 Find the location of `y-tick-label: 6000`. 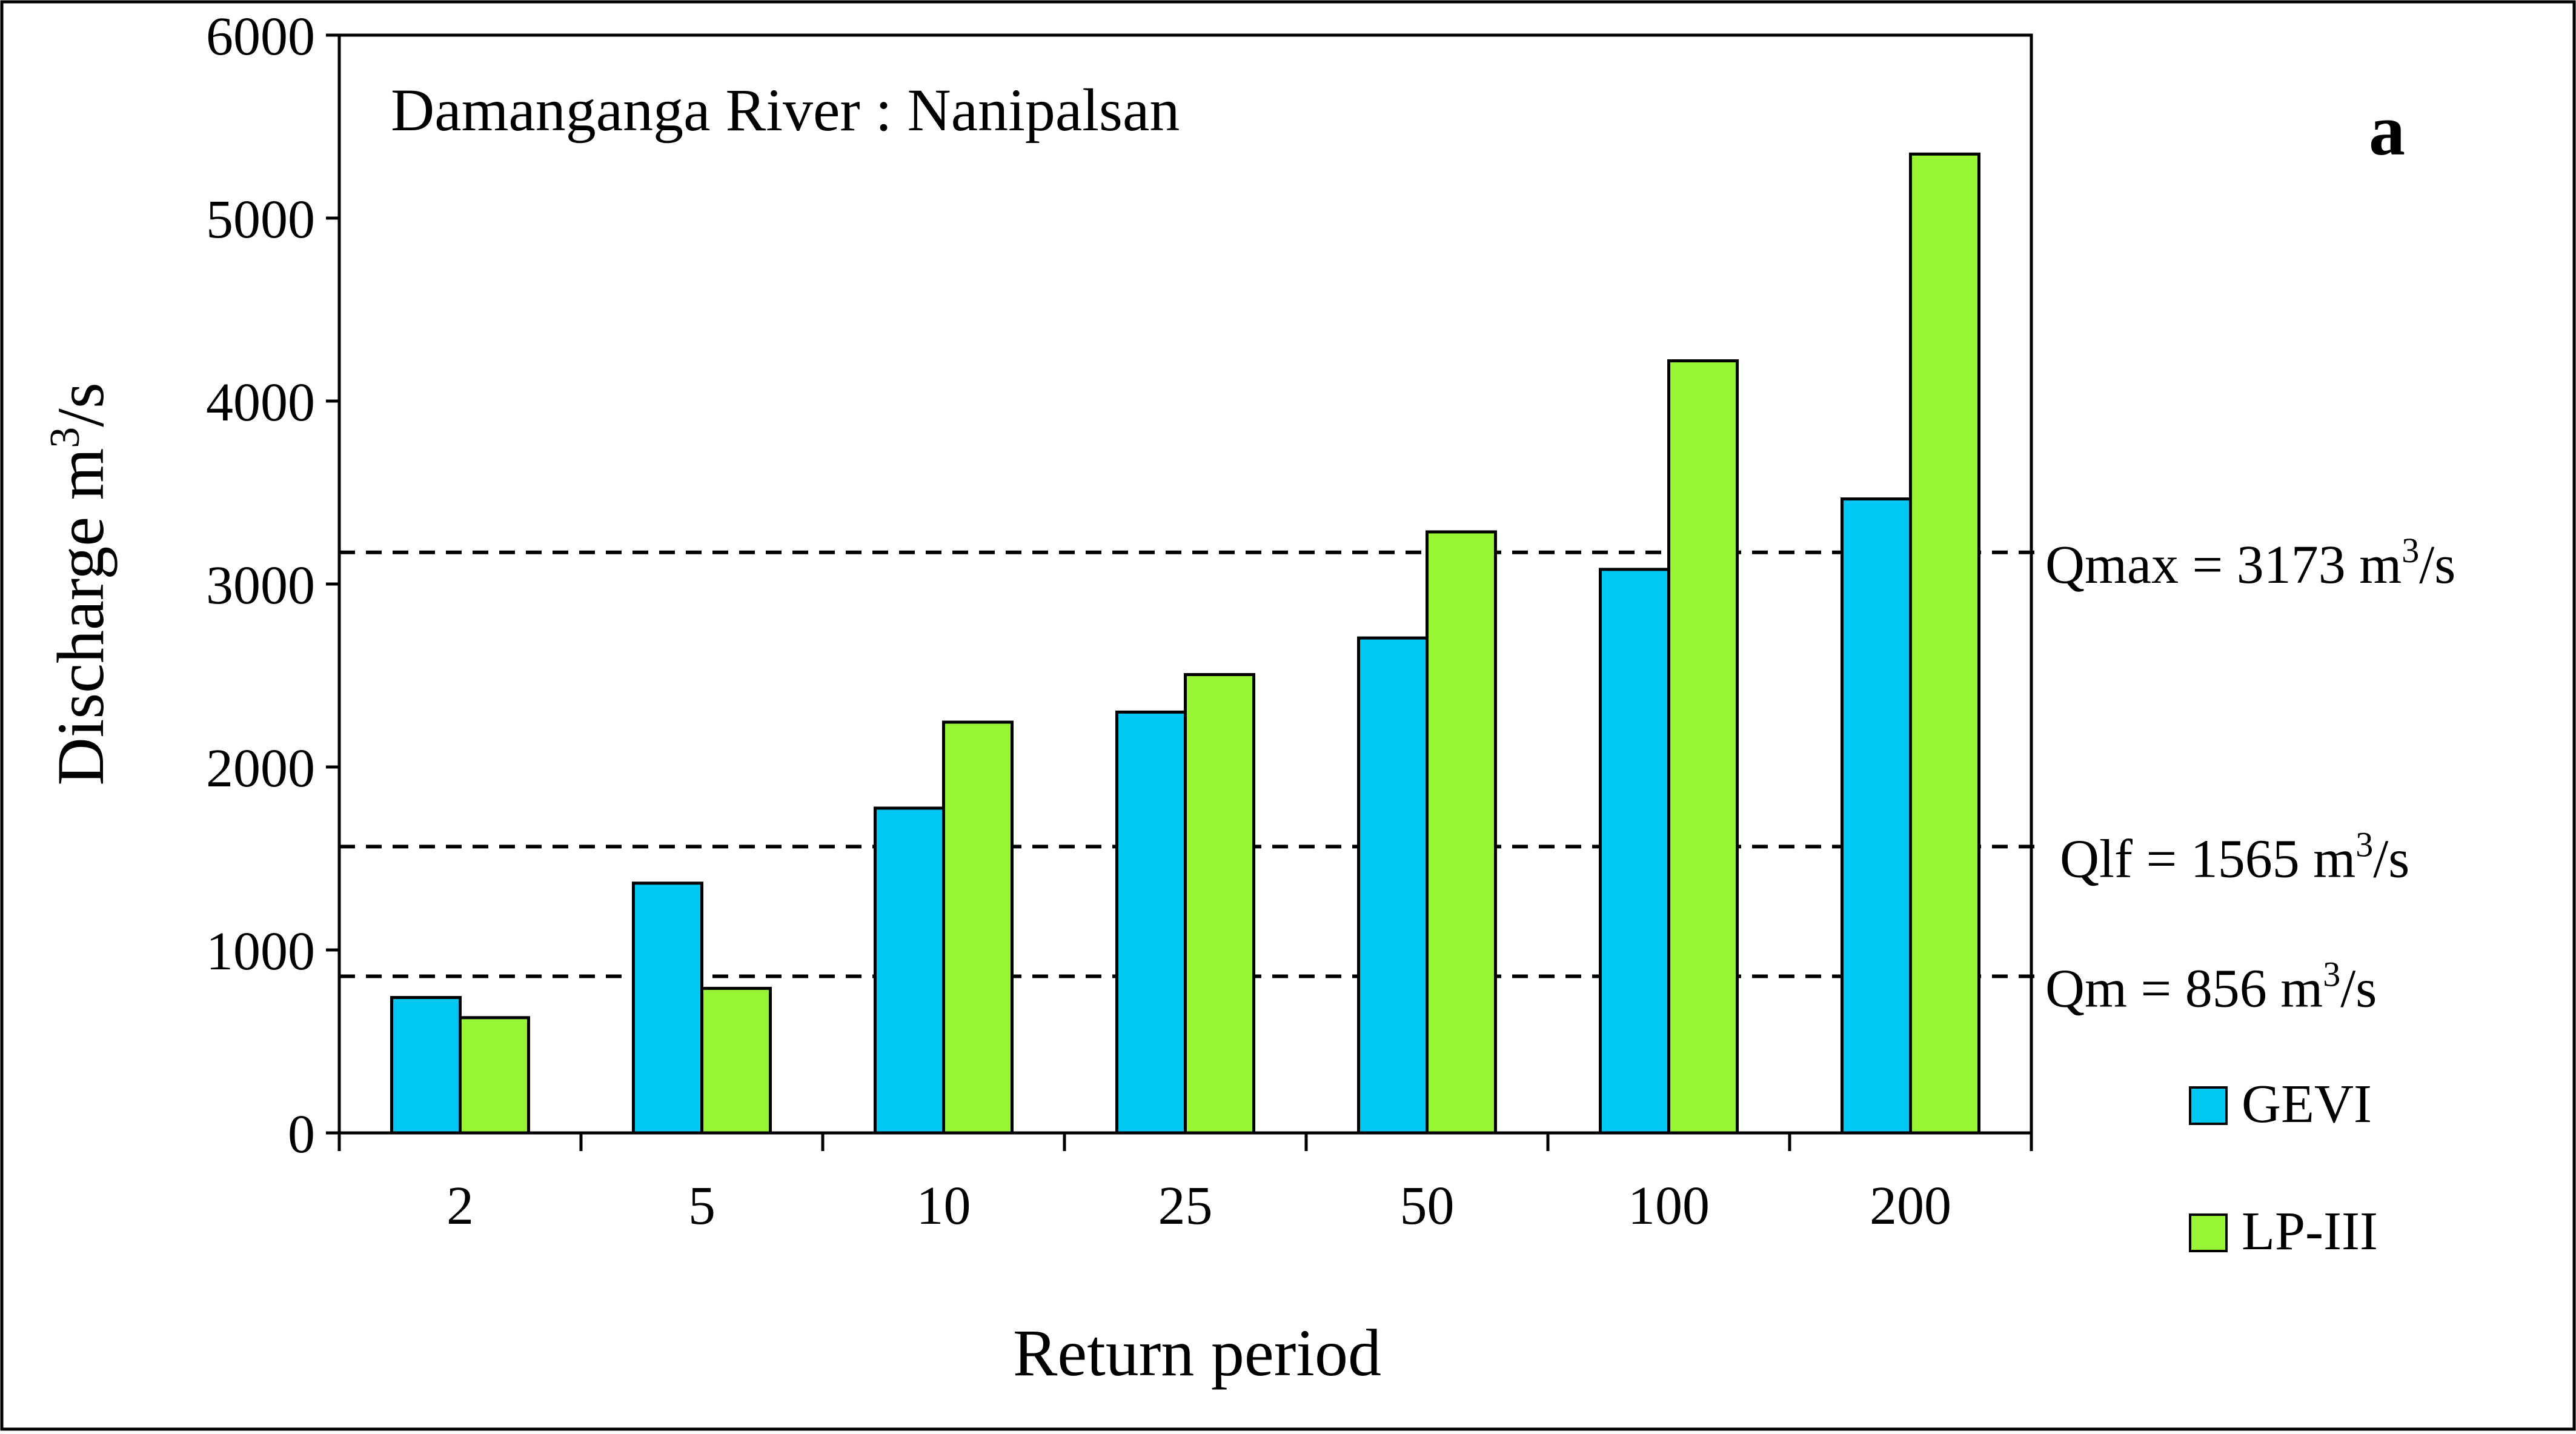

y-tick-label: 6000 is located at coordinates (260, 37).